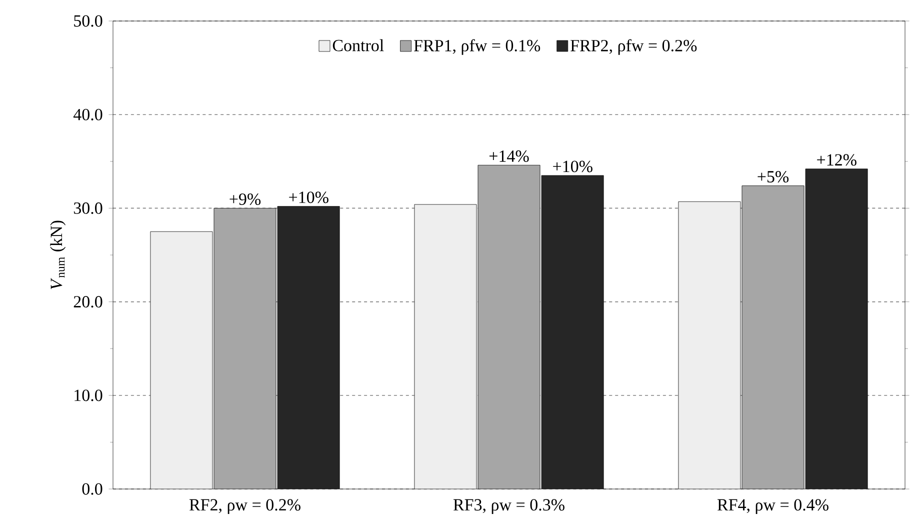  Describe the element at coordinates (245, 199) in the screenshot. I see `annotation: +9%` at that location.